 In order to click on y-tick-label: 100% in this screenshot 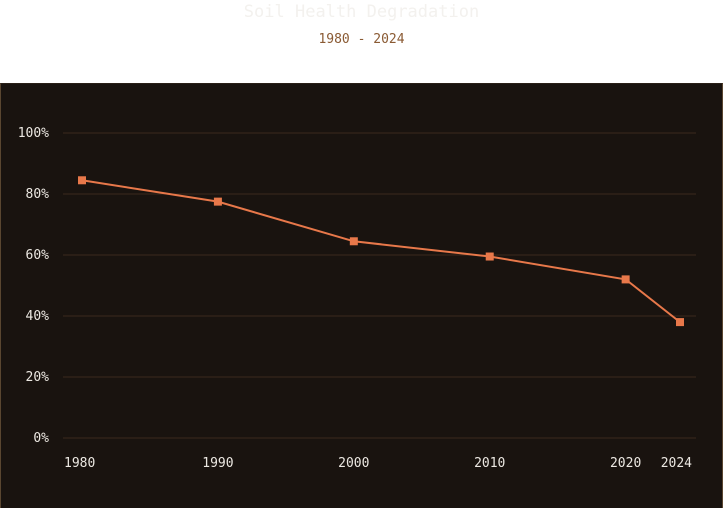, I will do `click(33, 133)`.